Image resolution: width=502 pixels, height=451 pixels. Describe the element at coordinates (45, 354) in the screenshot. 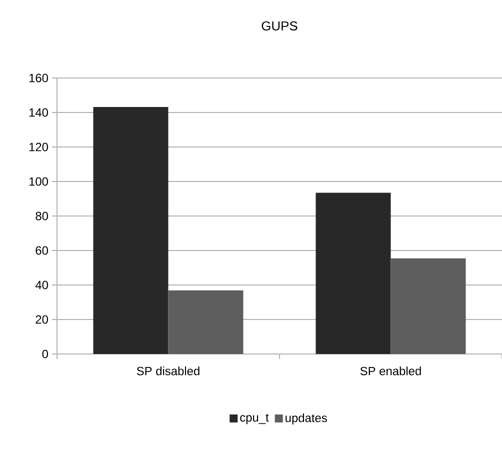

I see `y-tick-label: 0` at that location.